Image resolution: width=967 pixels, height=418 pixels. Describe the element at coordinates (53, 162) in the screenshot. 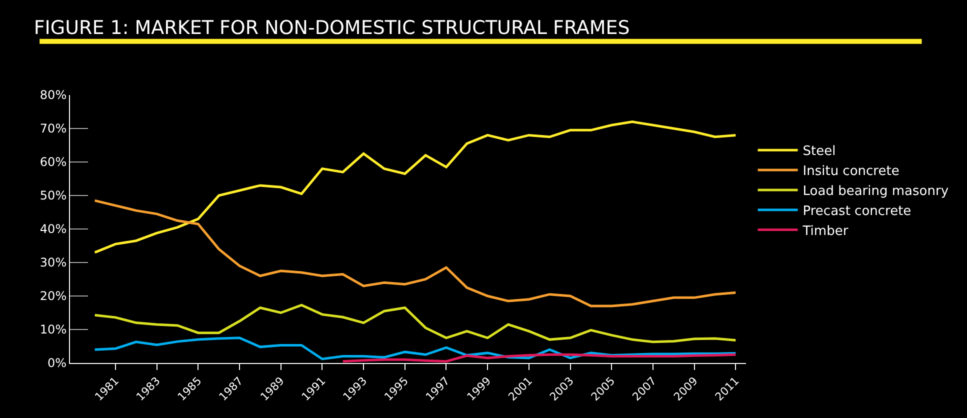

I see `y-tick-label: 60%` at that location.